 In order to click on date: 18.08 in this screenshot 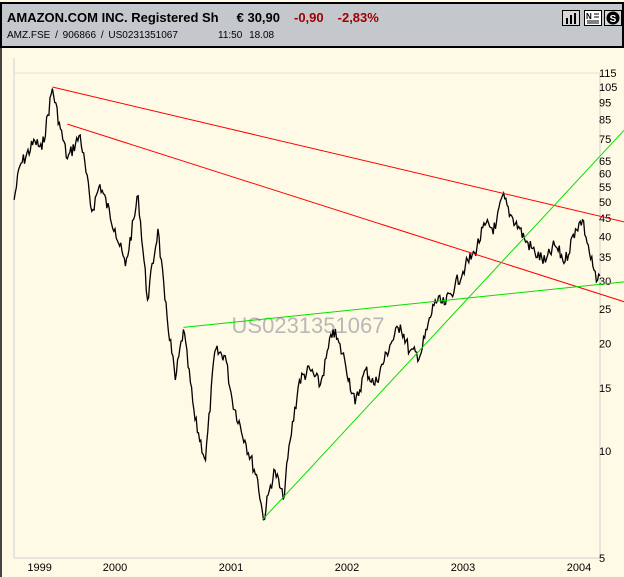, I will do `click(262, 35)`.